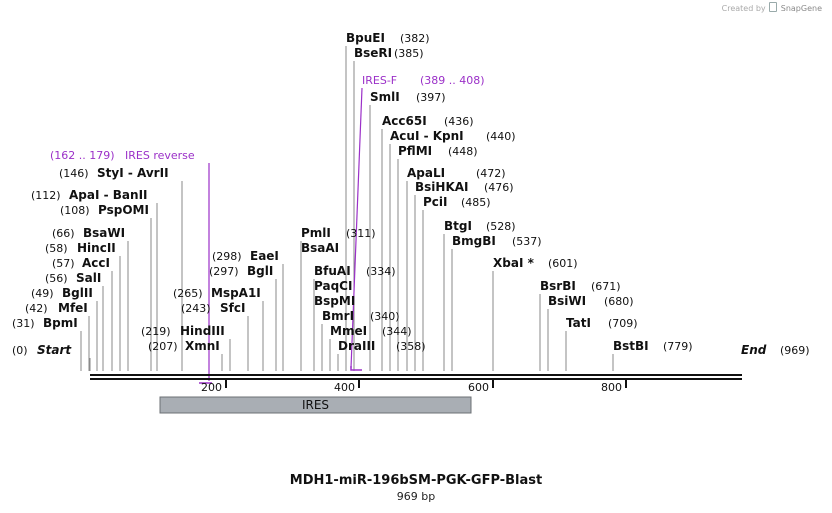 The height and width of the screenshot is (513, 832). What do you see at coordinates (108, 195) in the screenshot?
I see `site-apai-banii-label: ApaI - BanII` at bounding box center [108, 195].